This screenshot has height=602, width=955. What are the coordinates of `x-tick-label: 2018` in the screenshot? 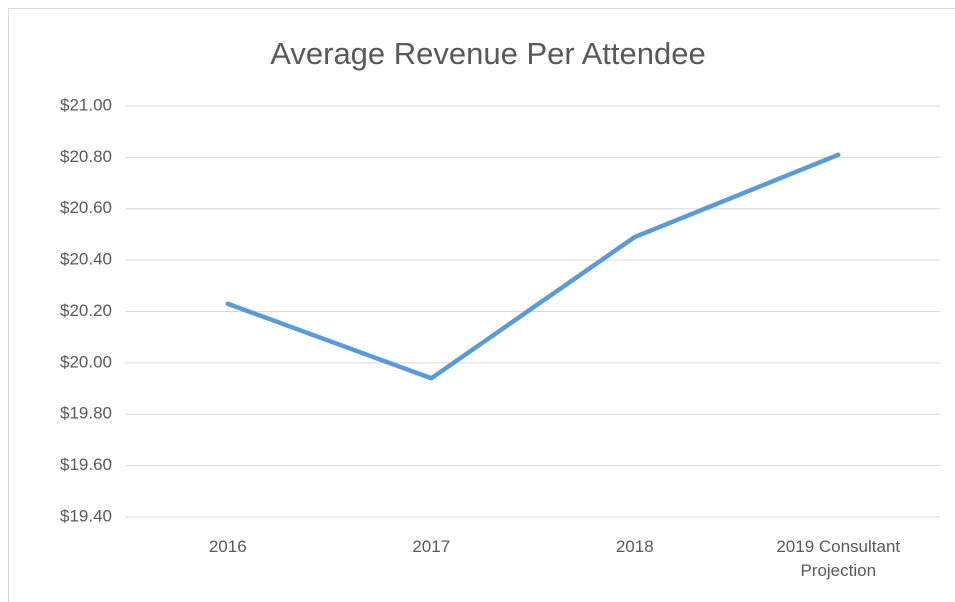 It's located at (634, 546).